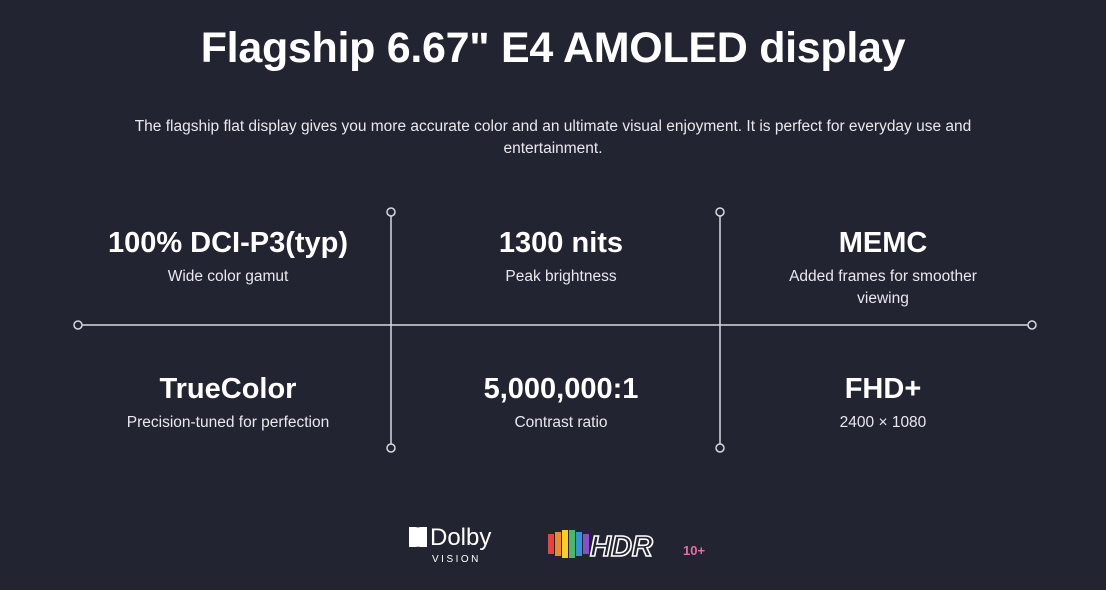  Describe the element at coordinates (228, 243) in the screenshot. I see `spec-heading: 100% DCI-P3(typ)` at that location.